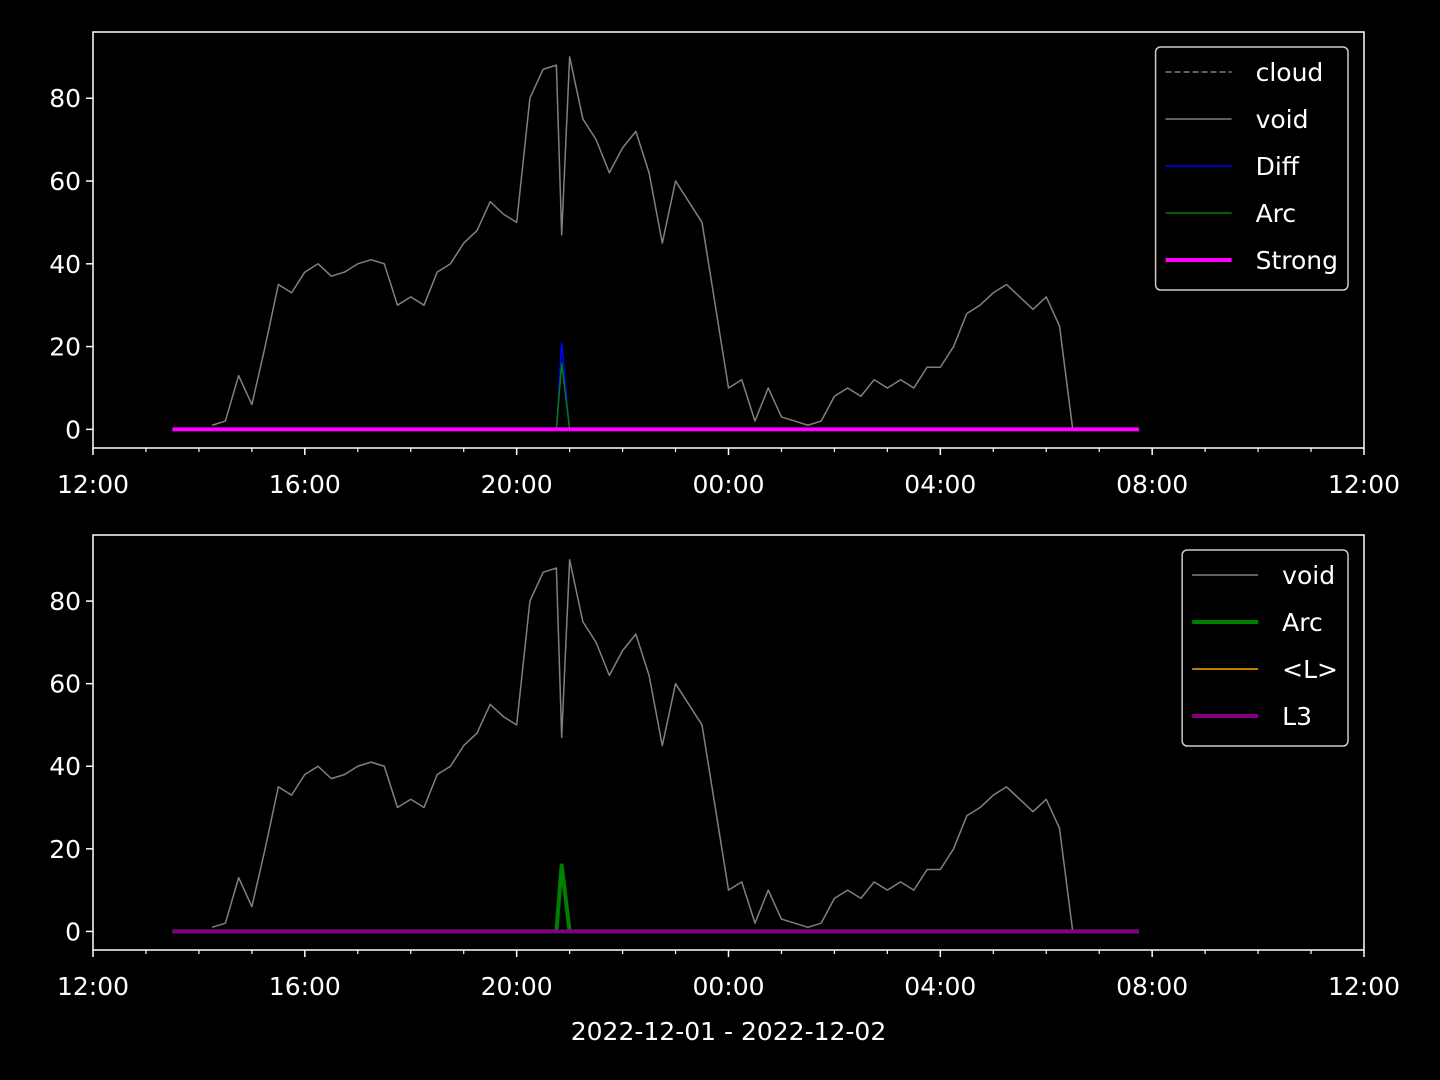 Image resolution: width=1440 pixels, height=1080 pixels. Describe the element at coordinates (729, 1031) in the screenshot. I see `x-axis-label: 2022-12-01 - 2022-12-02` at that location.